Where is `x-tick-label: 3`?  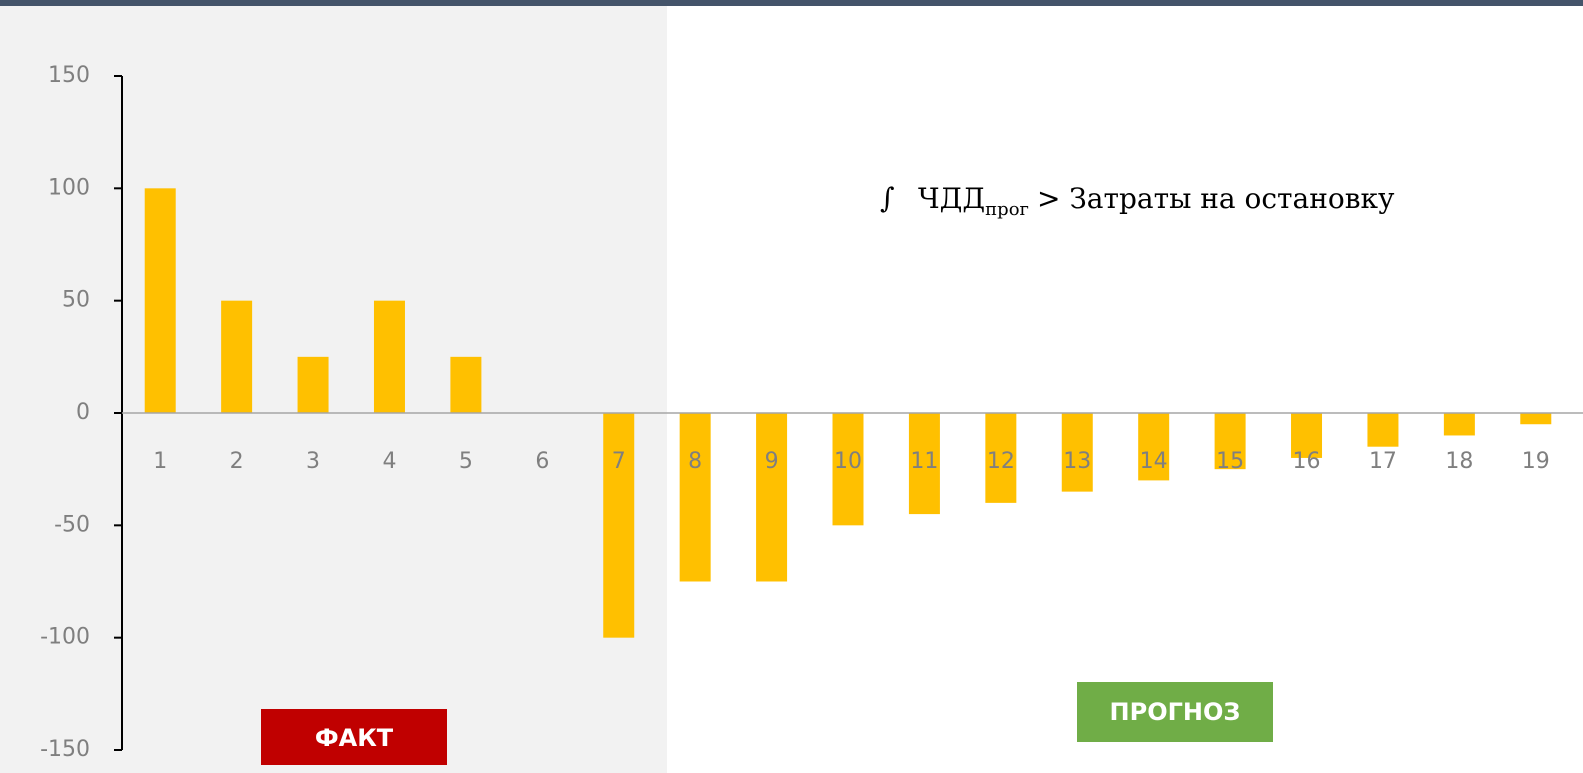
x-tick-label: 3 is located at coordinates (313, 461).